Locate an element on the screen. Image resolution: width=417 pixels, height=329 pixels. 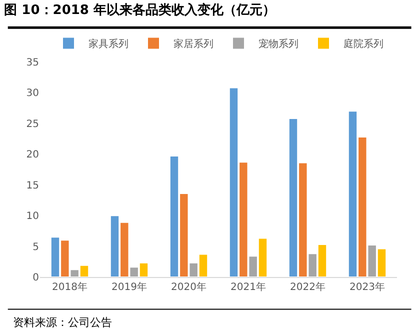
y-tick-label: 0 is located at coordinates (35, 278).